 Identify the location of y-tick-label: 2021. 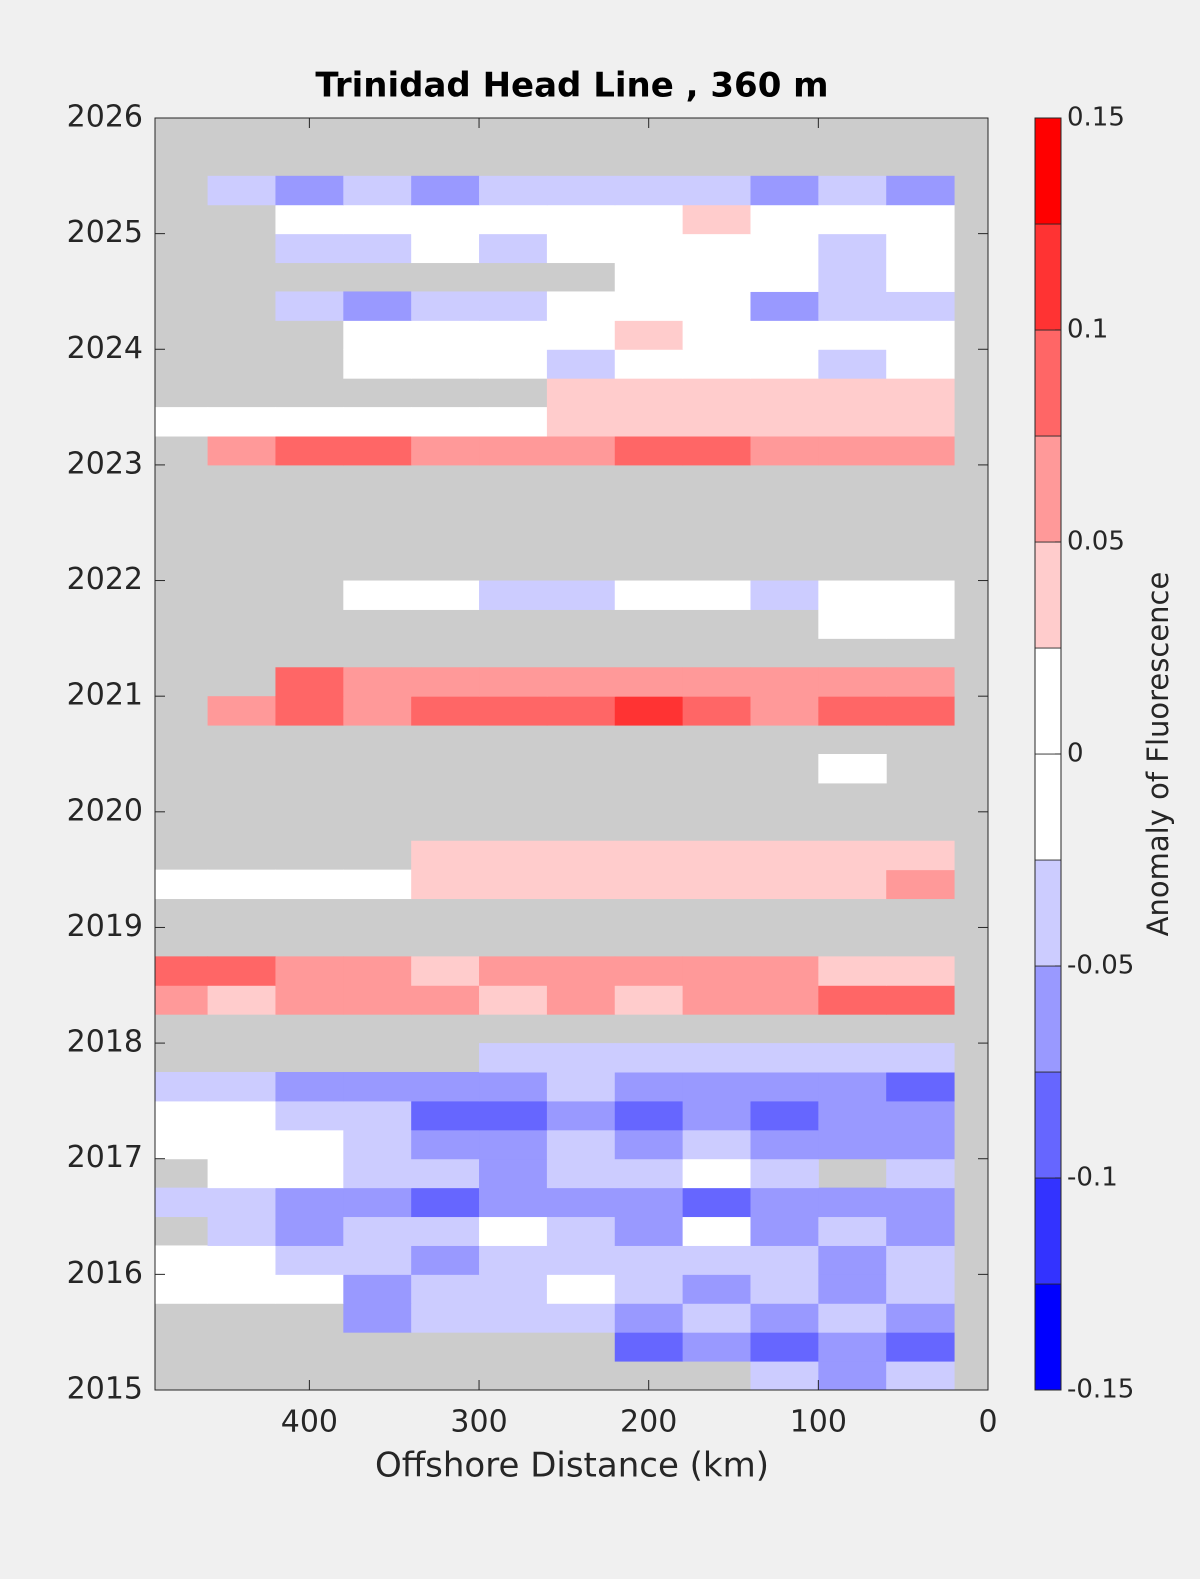
(105, 695).